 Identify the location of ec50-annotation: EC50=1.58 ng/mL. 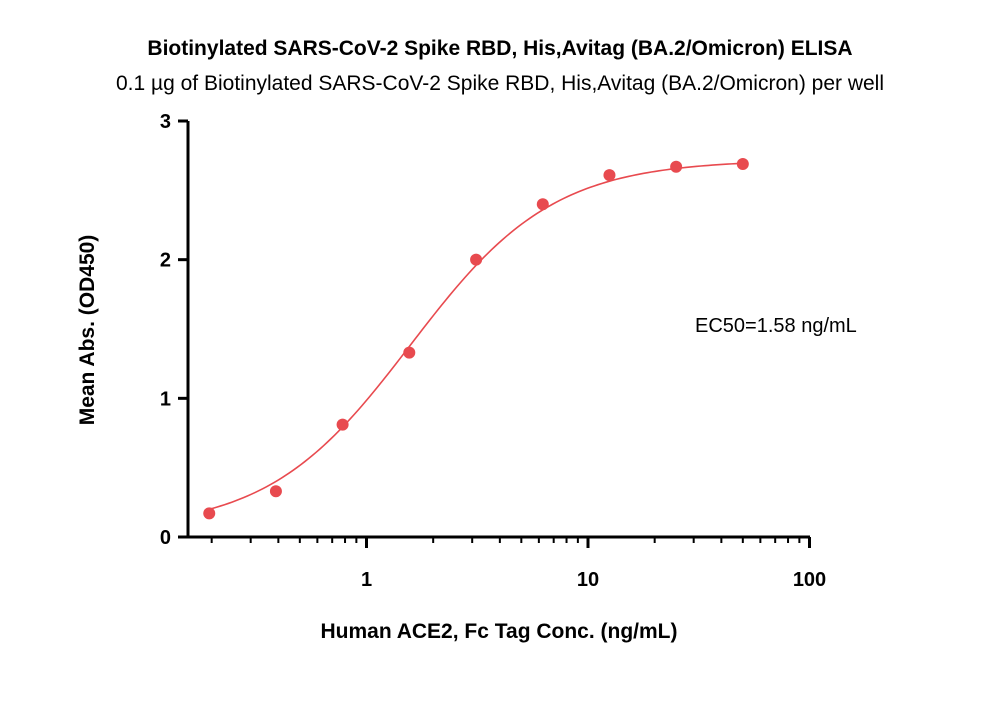
(776, 326).